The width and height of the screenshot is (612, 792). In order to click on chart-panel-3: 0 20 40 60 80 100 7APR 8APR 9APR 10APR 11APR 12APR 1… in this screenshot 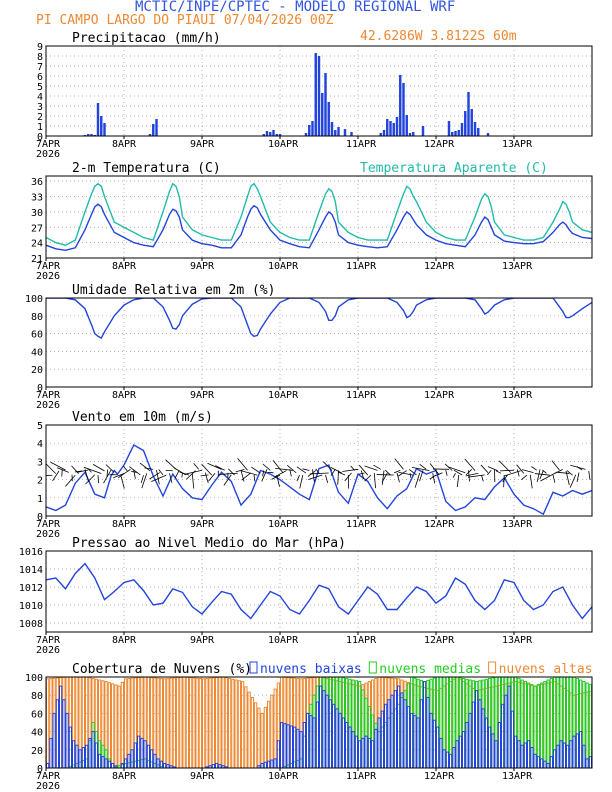, I will do `click(309, 347)`.